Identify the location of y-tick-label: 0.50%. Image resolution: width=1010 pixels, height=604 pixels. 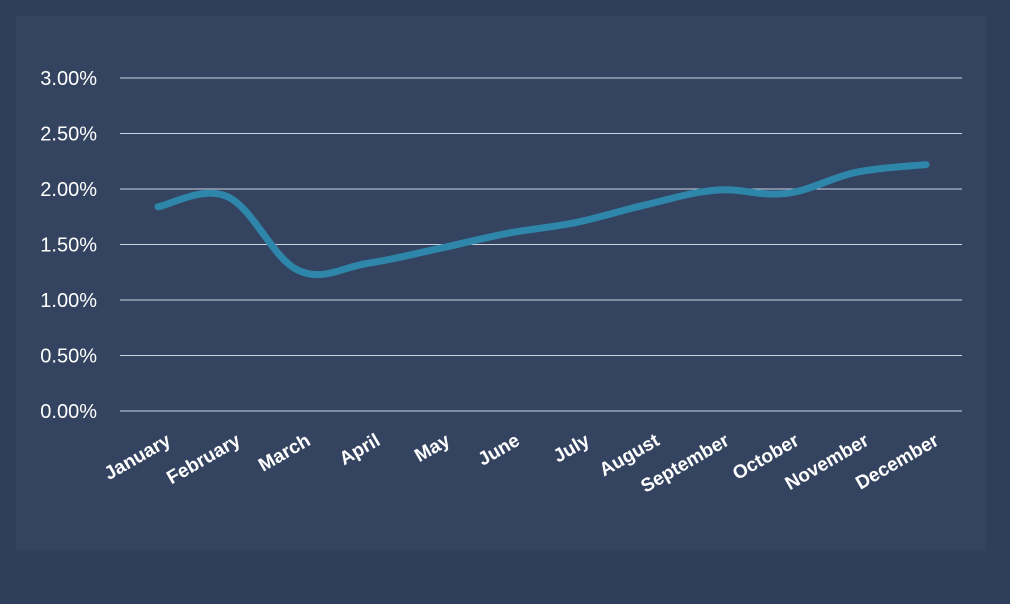
(68, 357).